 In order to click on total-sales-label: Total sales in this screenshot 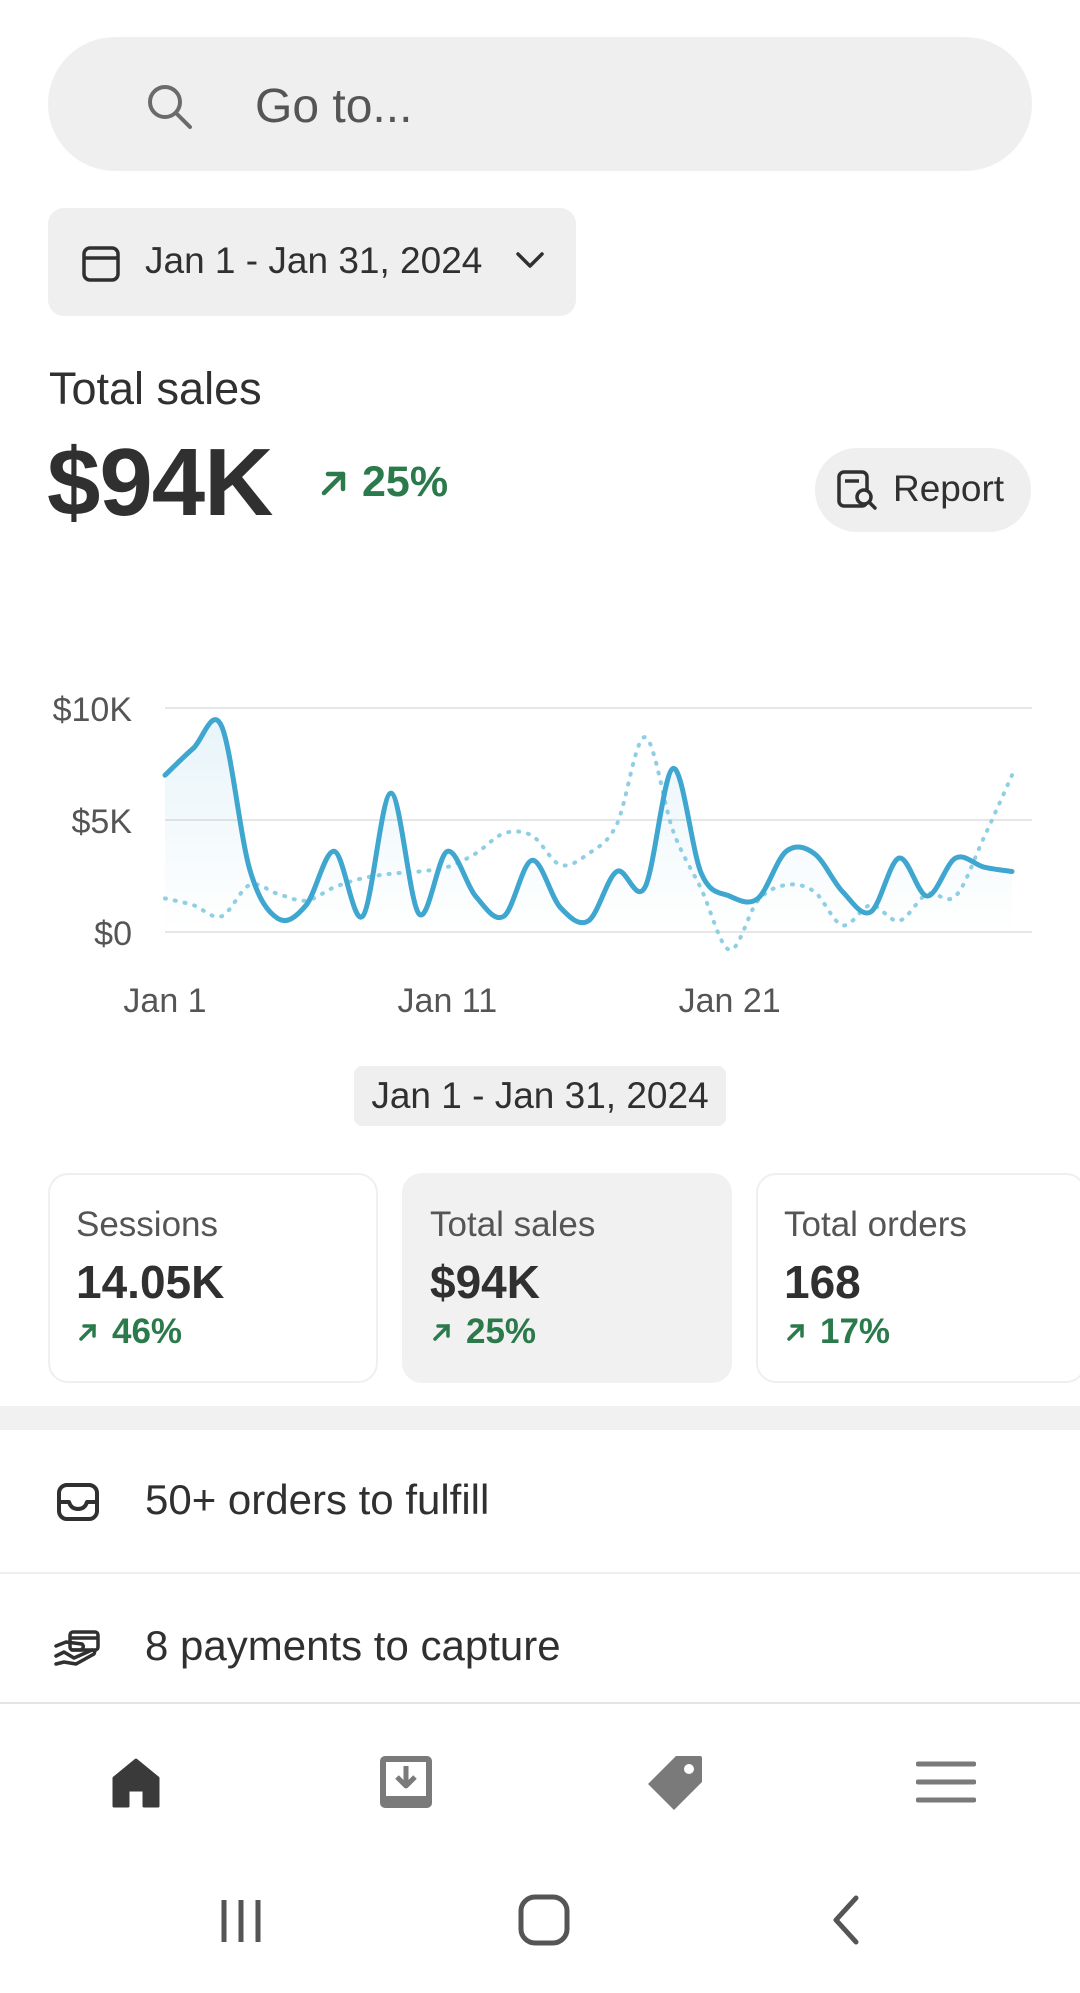, I will do `click(155, 388)`.